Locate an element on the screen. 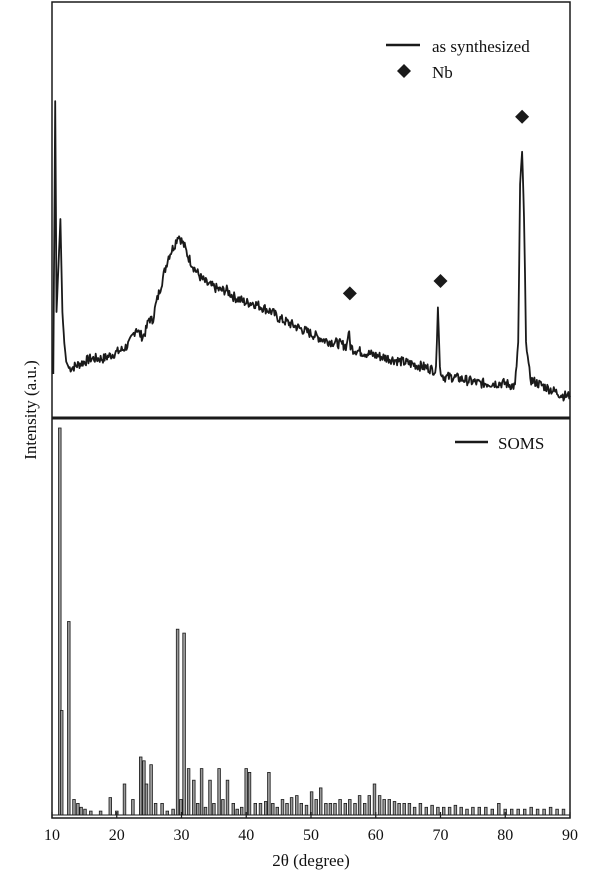 This screenshot has height=895, width=600. nb-peak-markers is located at coordinates (436, 205).